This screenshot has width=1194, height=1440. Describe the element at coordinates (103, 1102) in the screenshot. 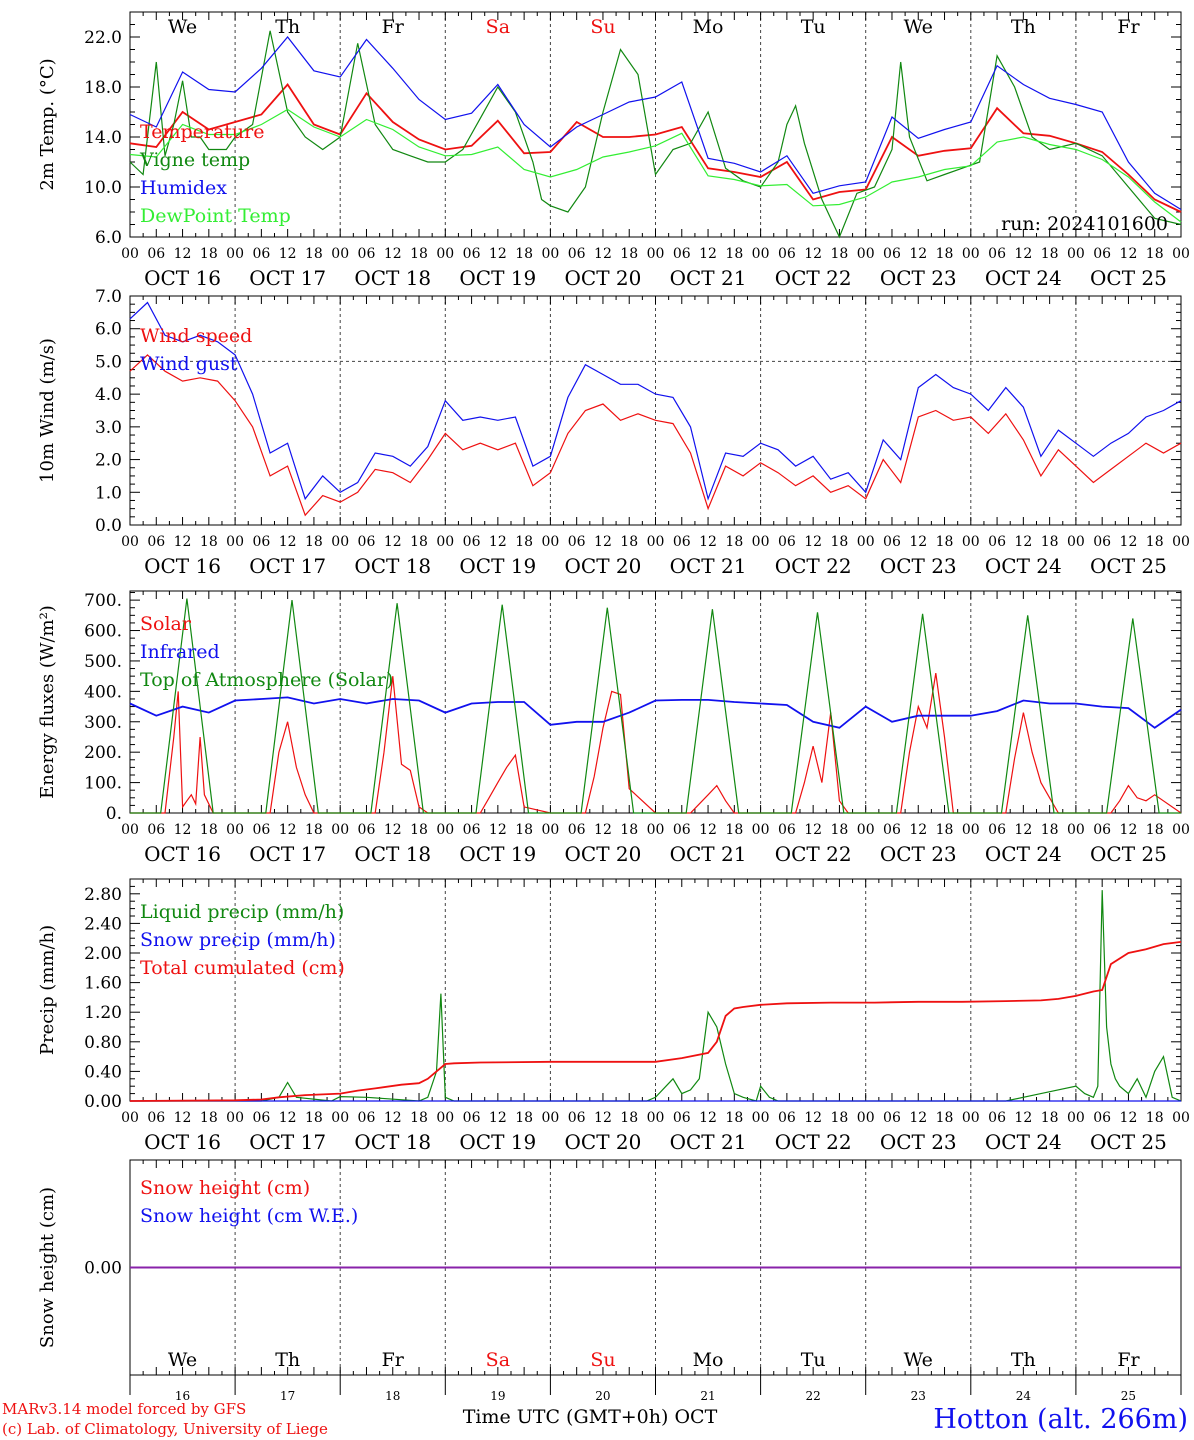

I see `y-tick-label: 0.00` at that location.